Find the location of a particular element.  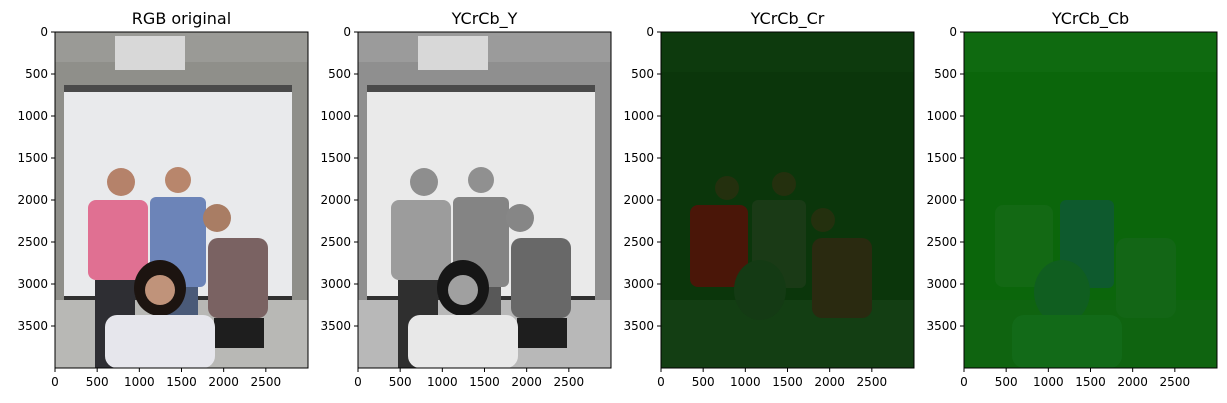

panel-title: YCrCb_Cb is located at coordinates (1090, 19).